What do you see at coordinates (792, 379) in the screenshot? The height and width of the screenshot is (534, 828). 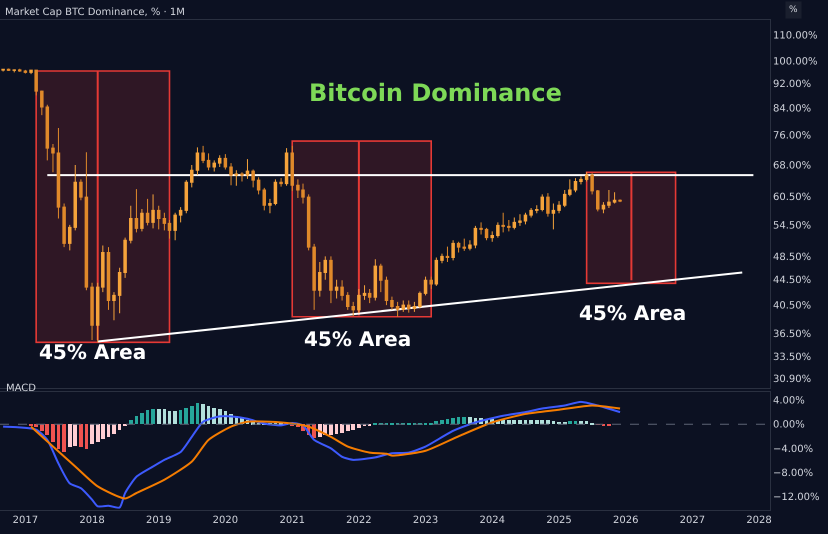 I see `y-tick-label: 30.90%` at bounding box center [792, 379].